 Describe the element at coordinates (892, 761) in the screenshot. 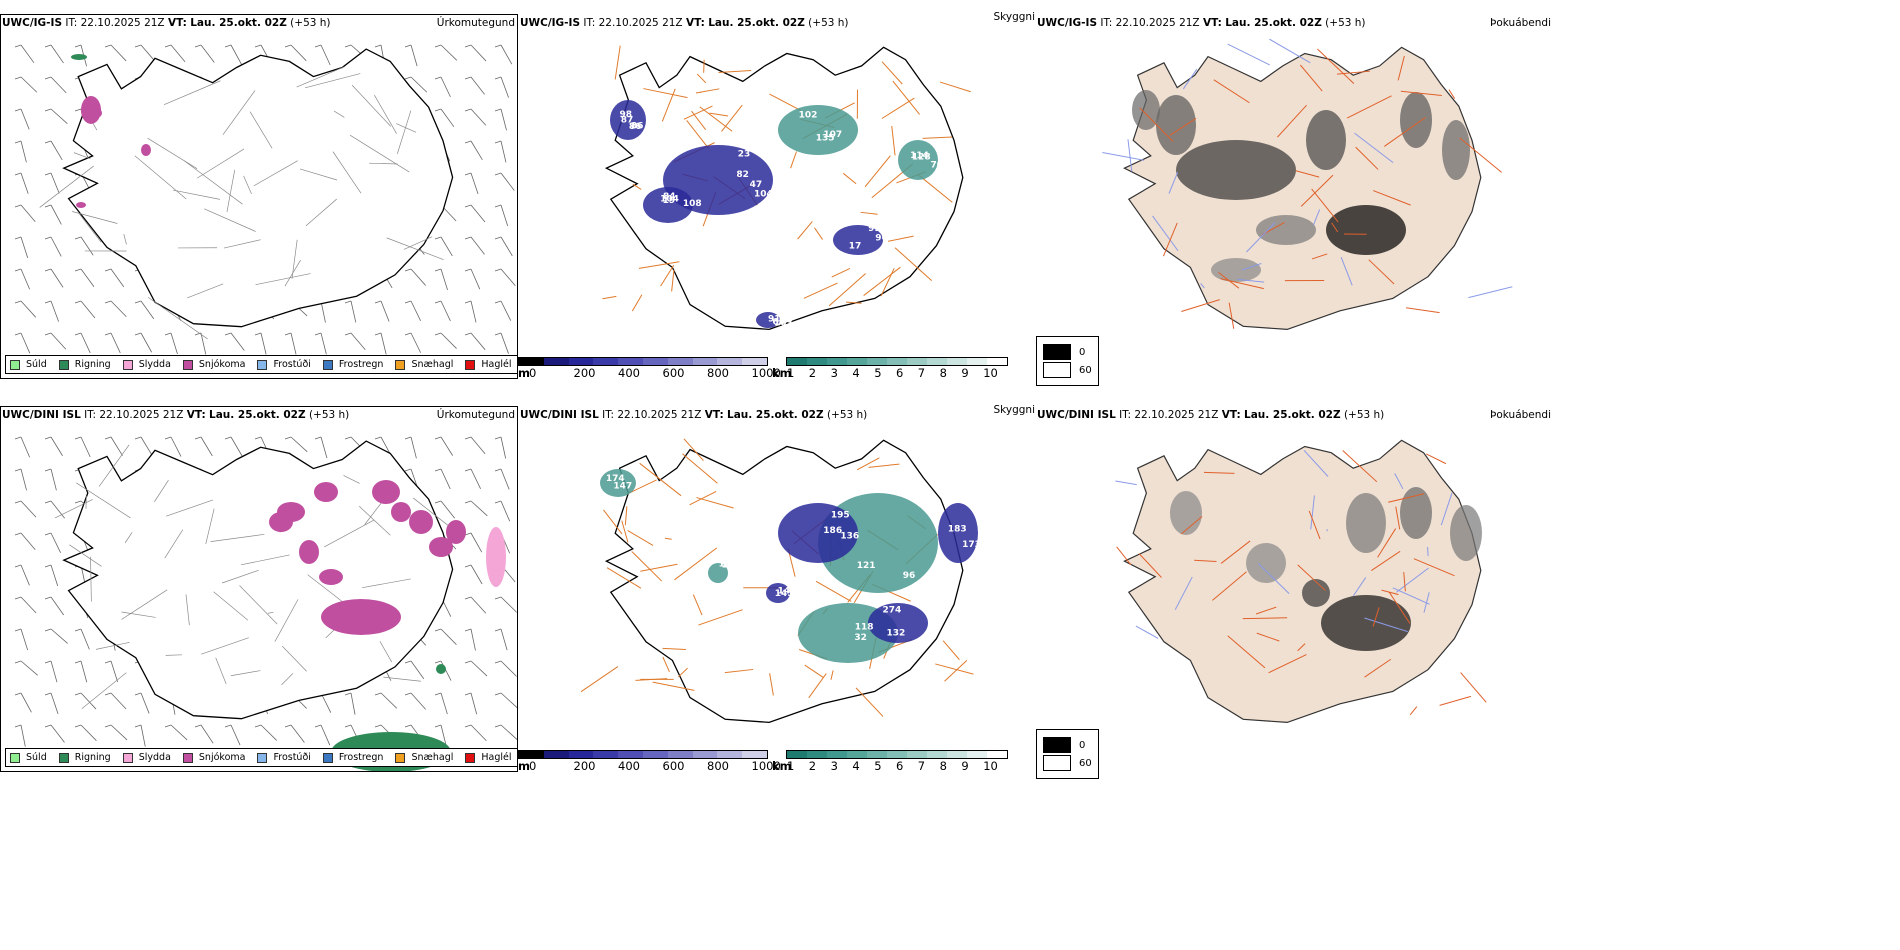

I see `visibility-colorbar-bottom: km 1 2 3 4 5 6 7 8 9 10` at that location.